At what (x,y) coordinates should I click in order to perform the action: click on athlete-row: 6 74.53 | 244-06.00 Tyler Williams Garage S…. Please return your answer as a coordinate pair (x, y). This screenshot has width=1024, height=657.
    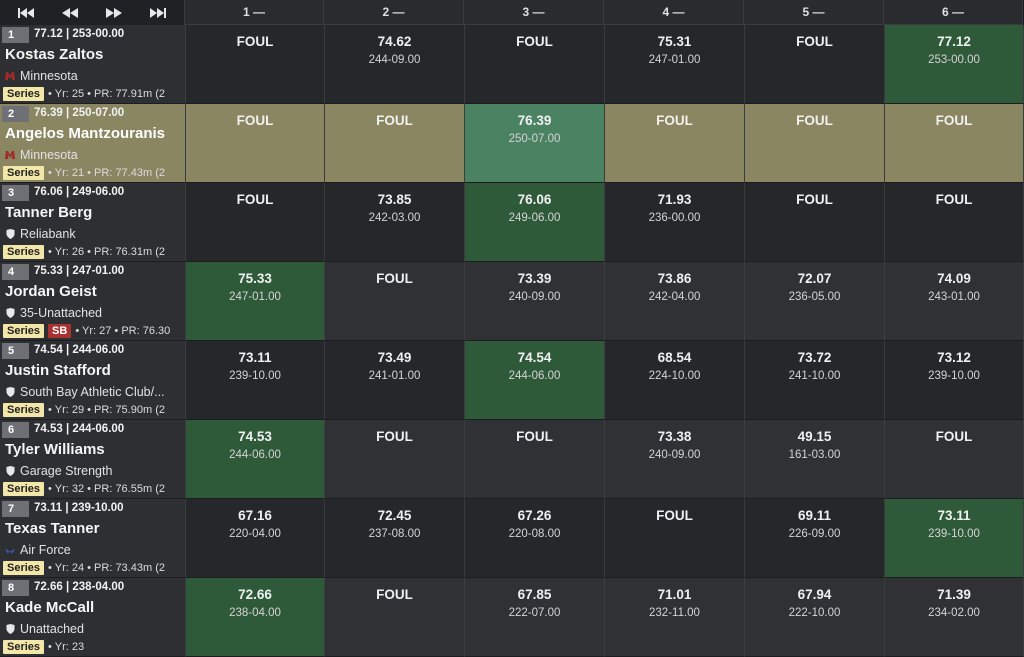
    Looking at the image, I should click on (512, 459).